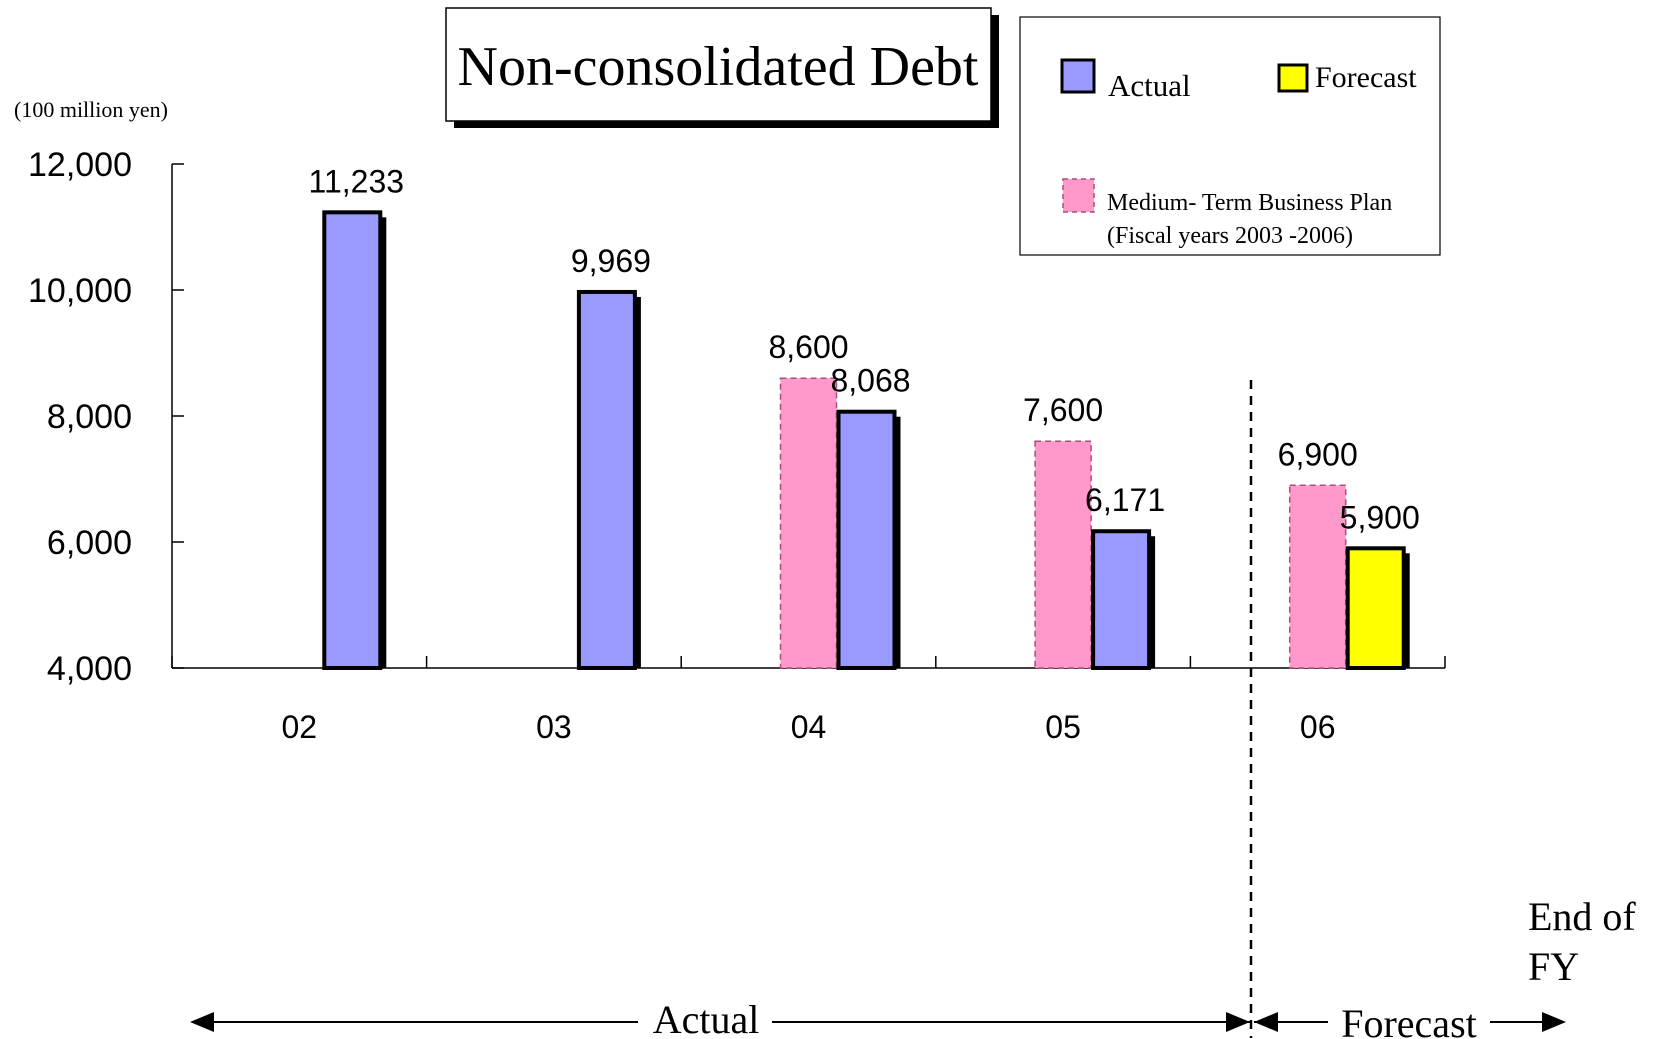 The width and height of the screenshot is (1655, 1039). Describe the element at coordinates (89, 543) in the screenshot. I see `y-tick-label: 6,000` at that location.